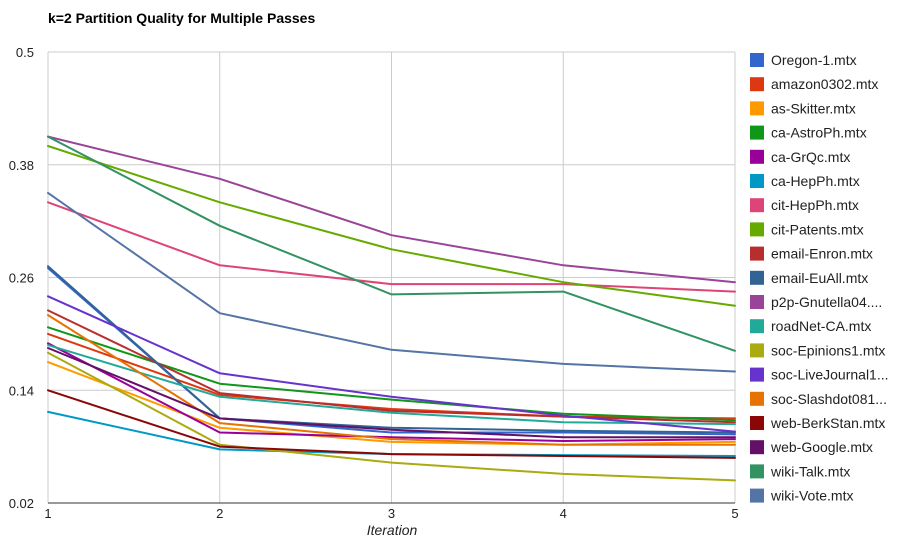 The height and width of the screenshot is (540, 902). Describe the element at coordinates (391, 513) in the screenshot. I see `x-tick-label: 3` at that location.